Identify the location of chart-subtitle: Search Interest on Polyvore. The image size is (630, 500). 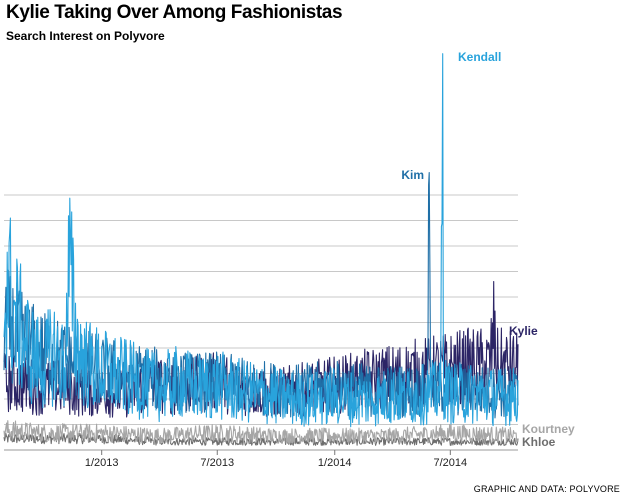
(85, 36).